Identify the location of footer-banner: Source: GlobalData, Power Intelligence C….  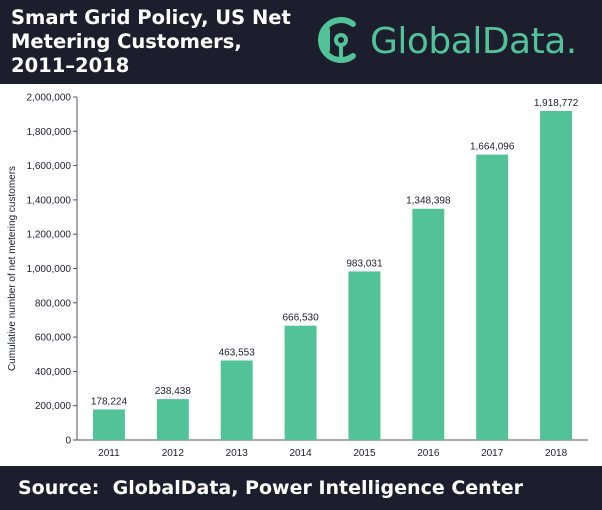
(301, 488).